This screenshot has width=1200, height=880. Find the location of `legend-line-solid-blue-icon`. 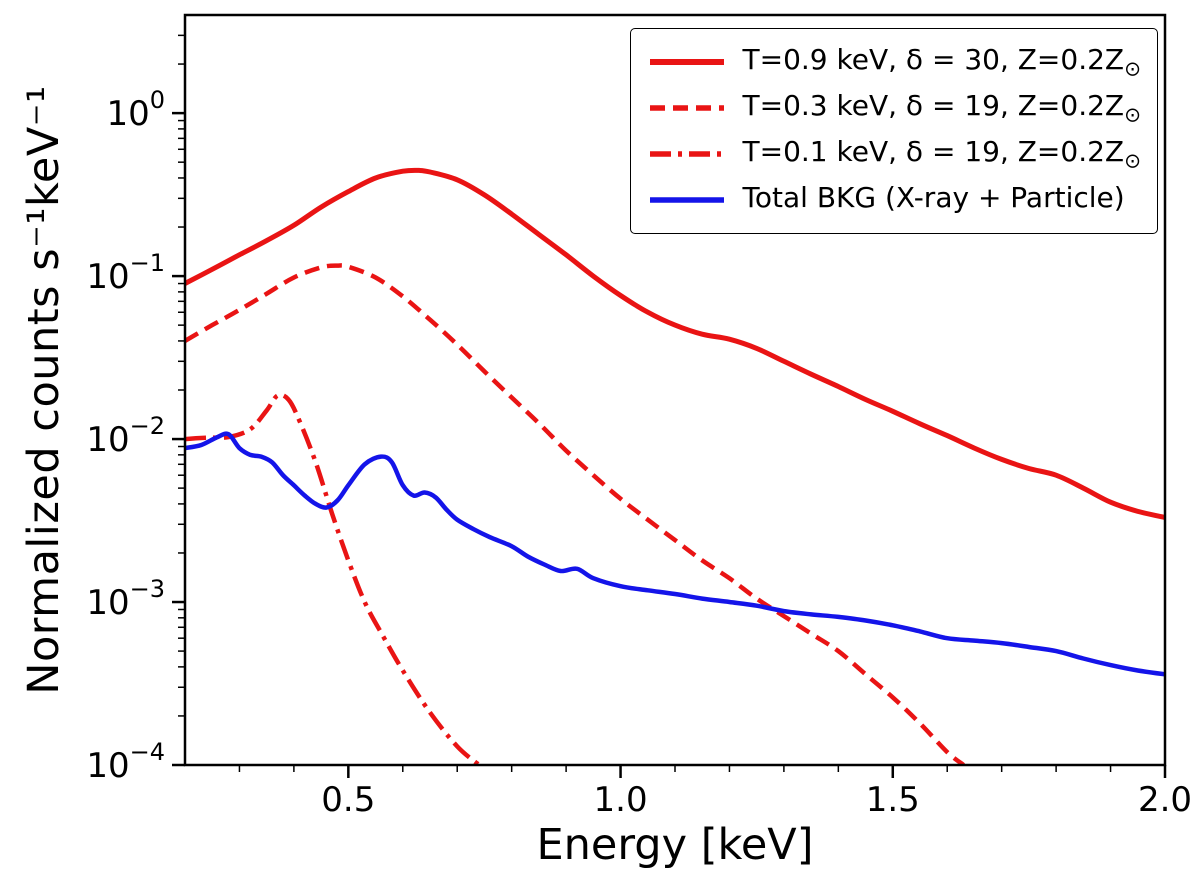

legend-line-solid-blue-icon is located at coordinates (686, 200).